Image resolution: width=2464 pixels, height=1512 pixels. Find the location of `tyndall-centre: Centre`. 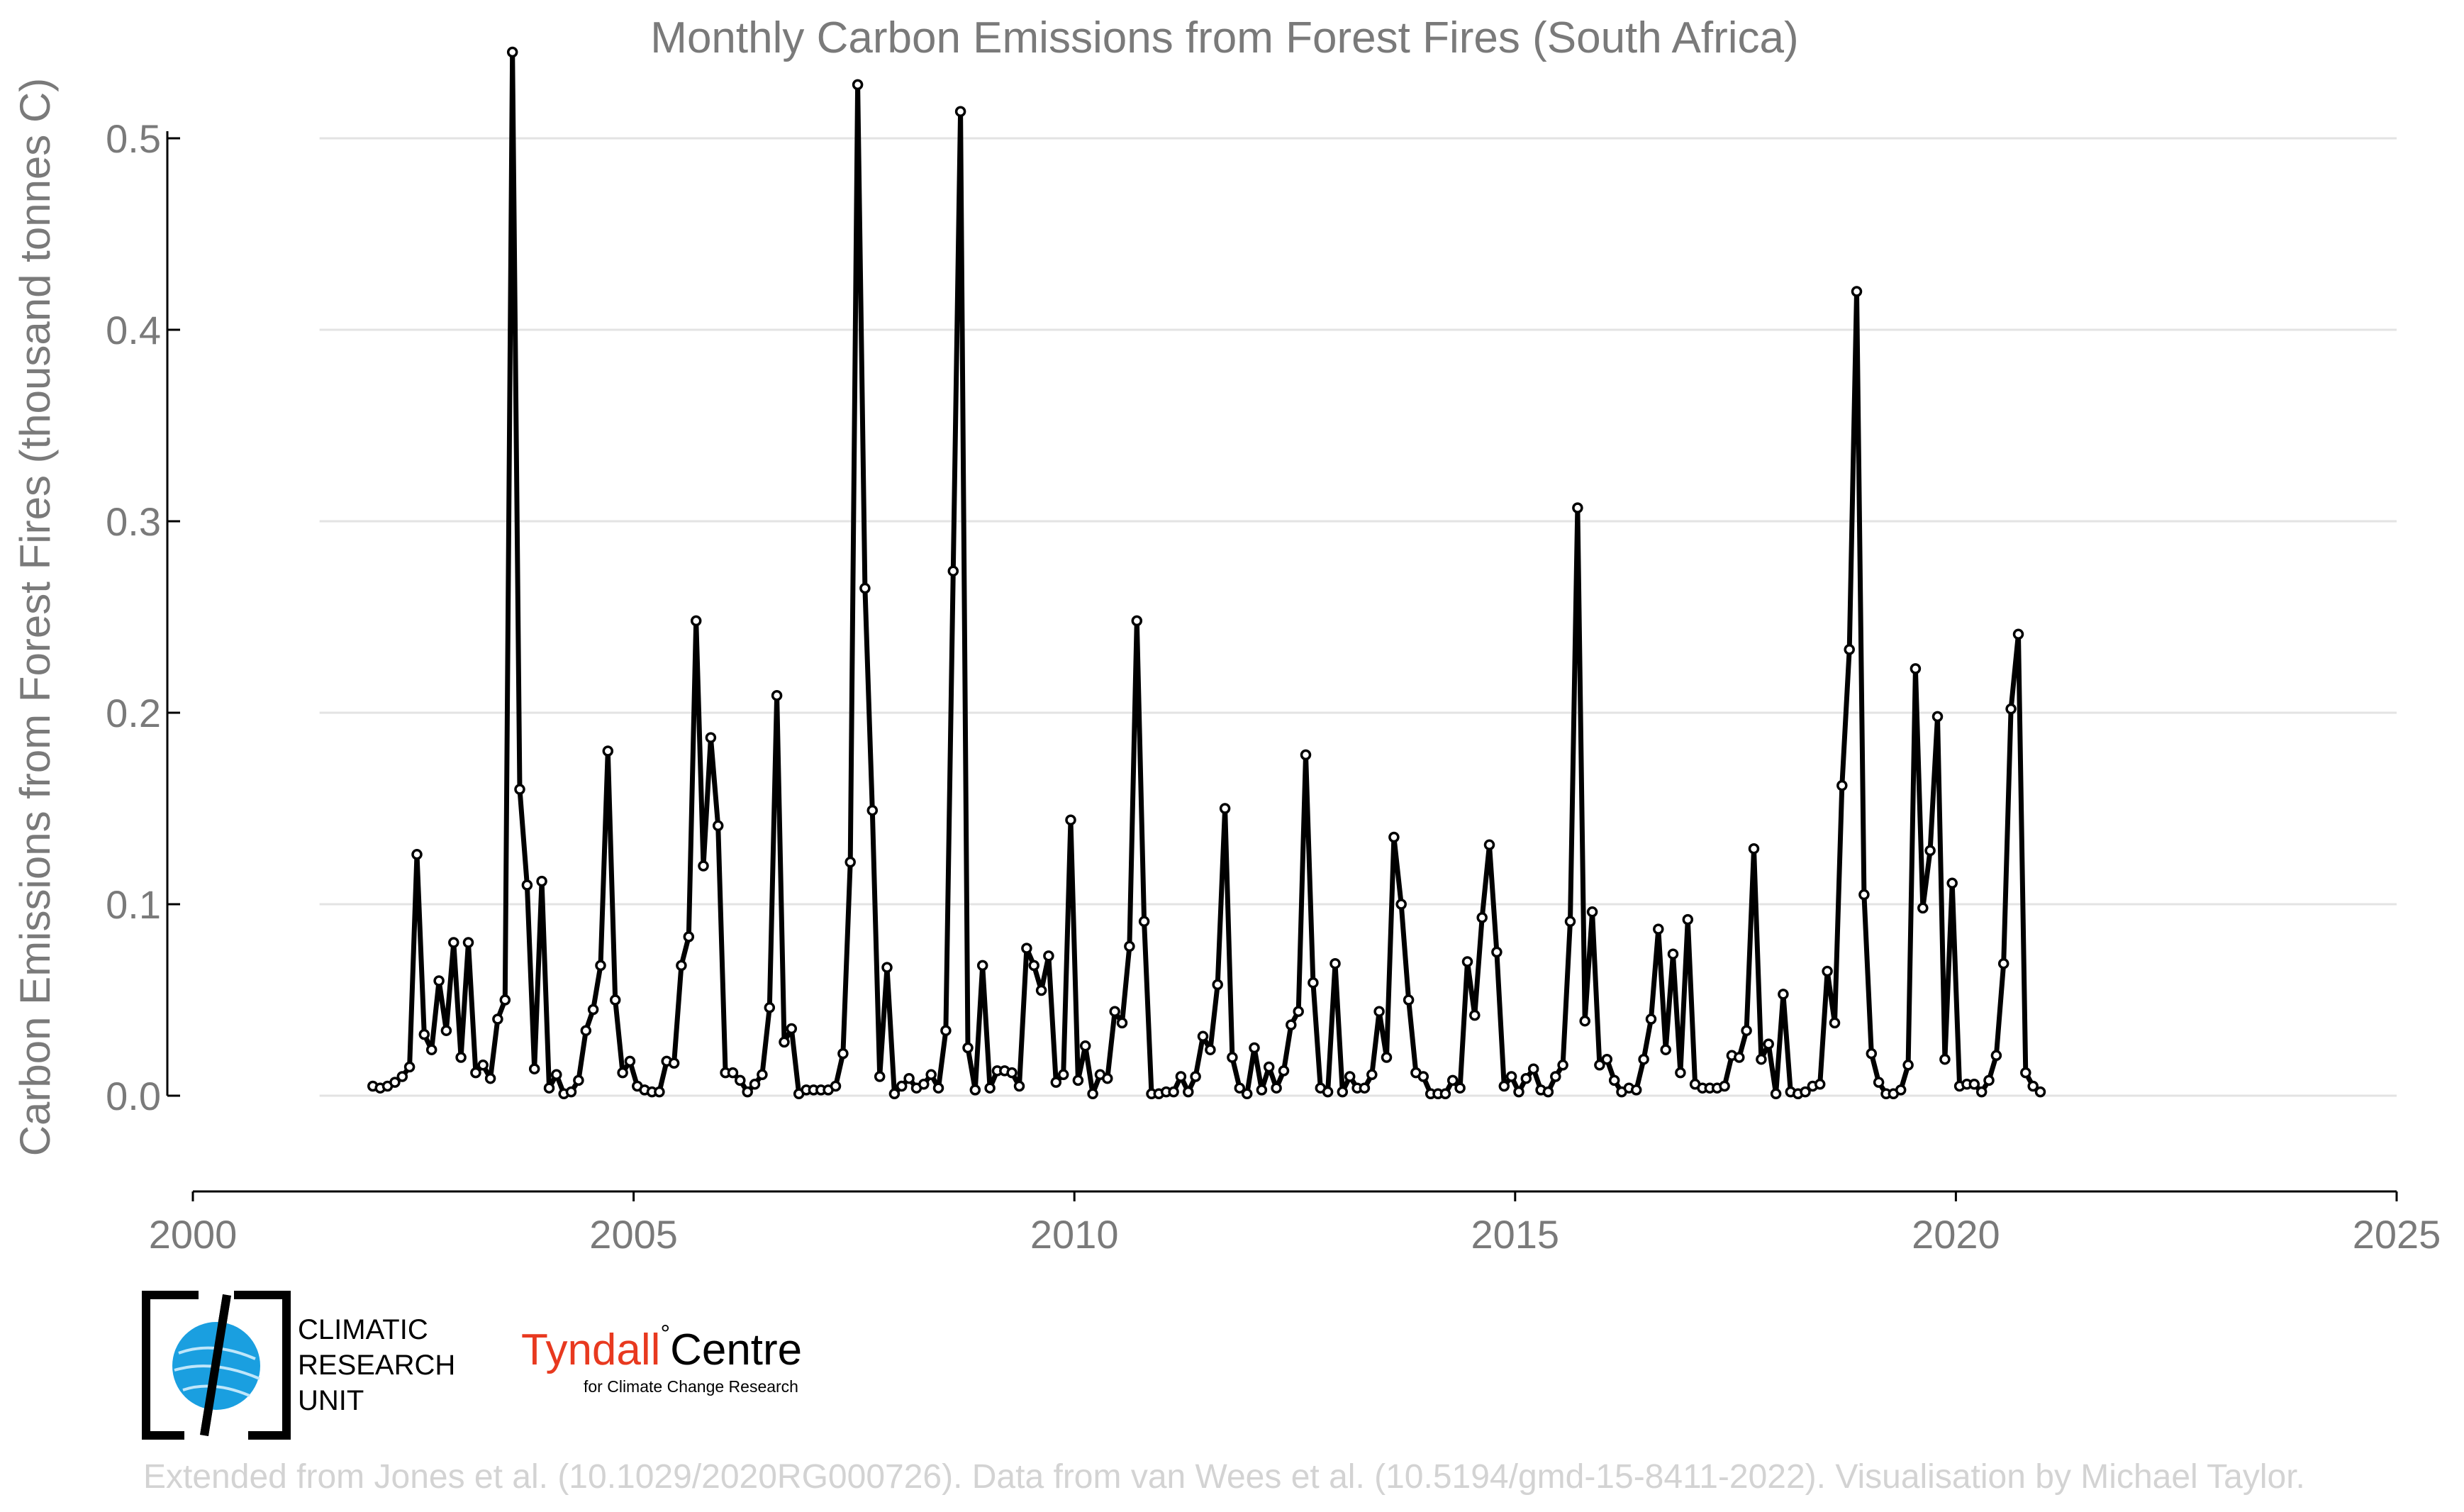

tyndall-centre: Centre is located at coordinates (736, 1349).